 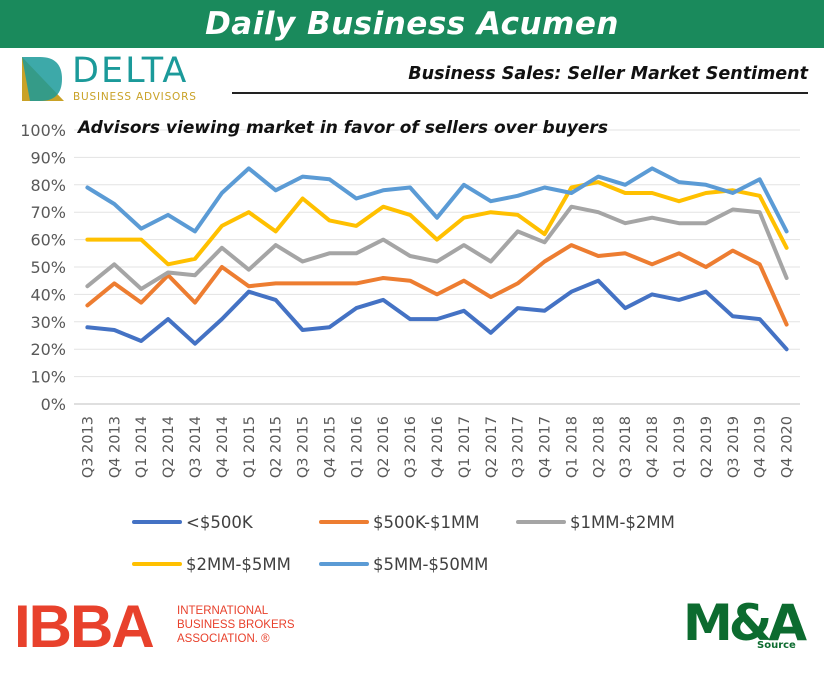 What do you see at coordinates (430, 564) in the screenshot?
I see `legend-label: $5MM-$50MM` at bounding box center [430, 564].